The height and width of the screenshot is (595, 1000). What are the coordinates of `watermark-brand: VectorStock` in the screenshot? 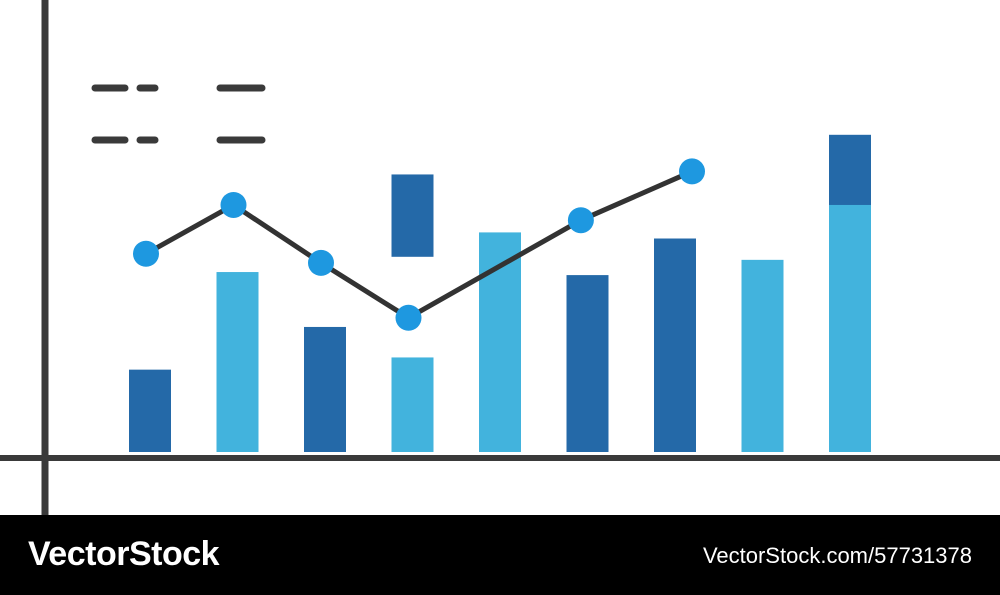 It's located at (124, 554).